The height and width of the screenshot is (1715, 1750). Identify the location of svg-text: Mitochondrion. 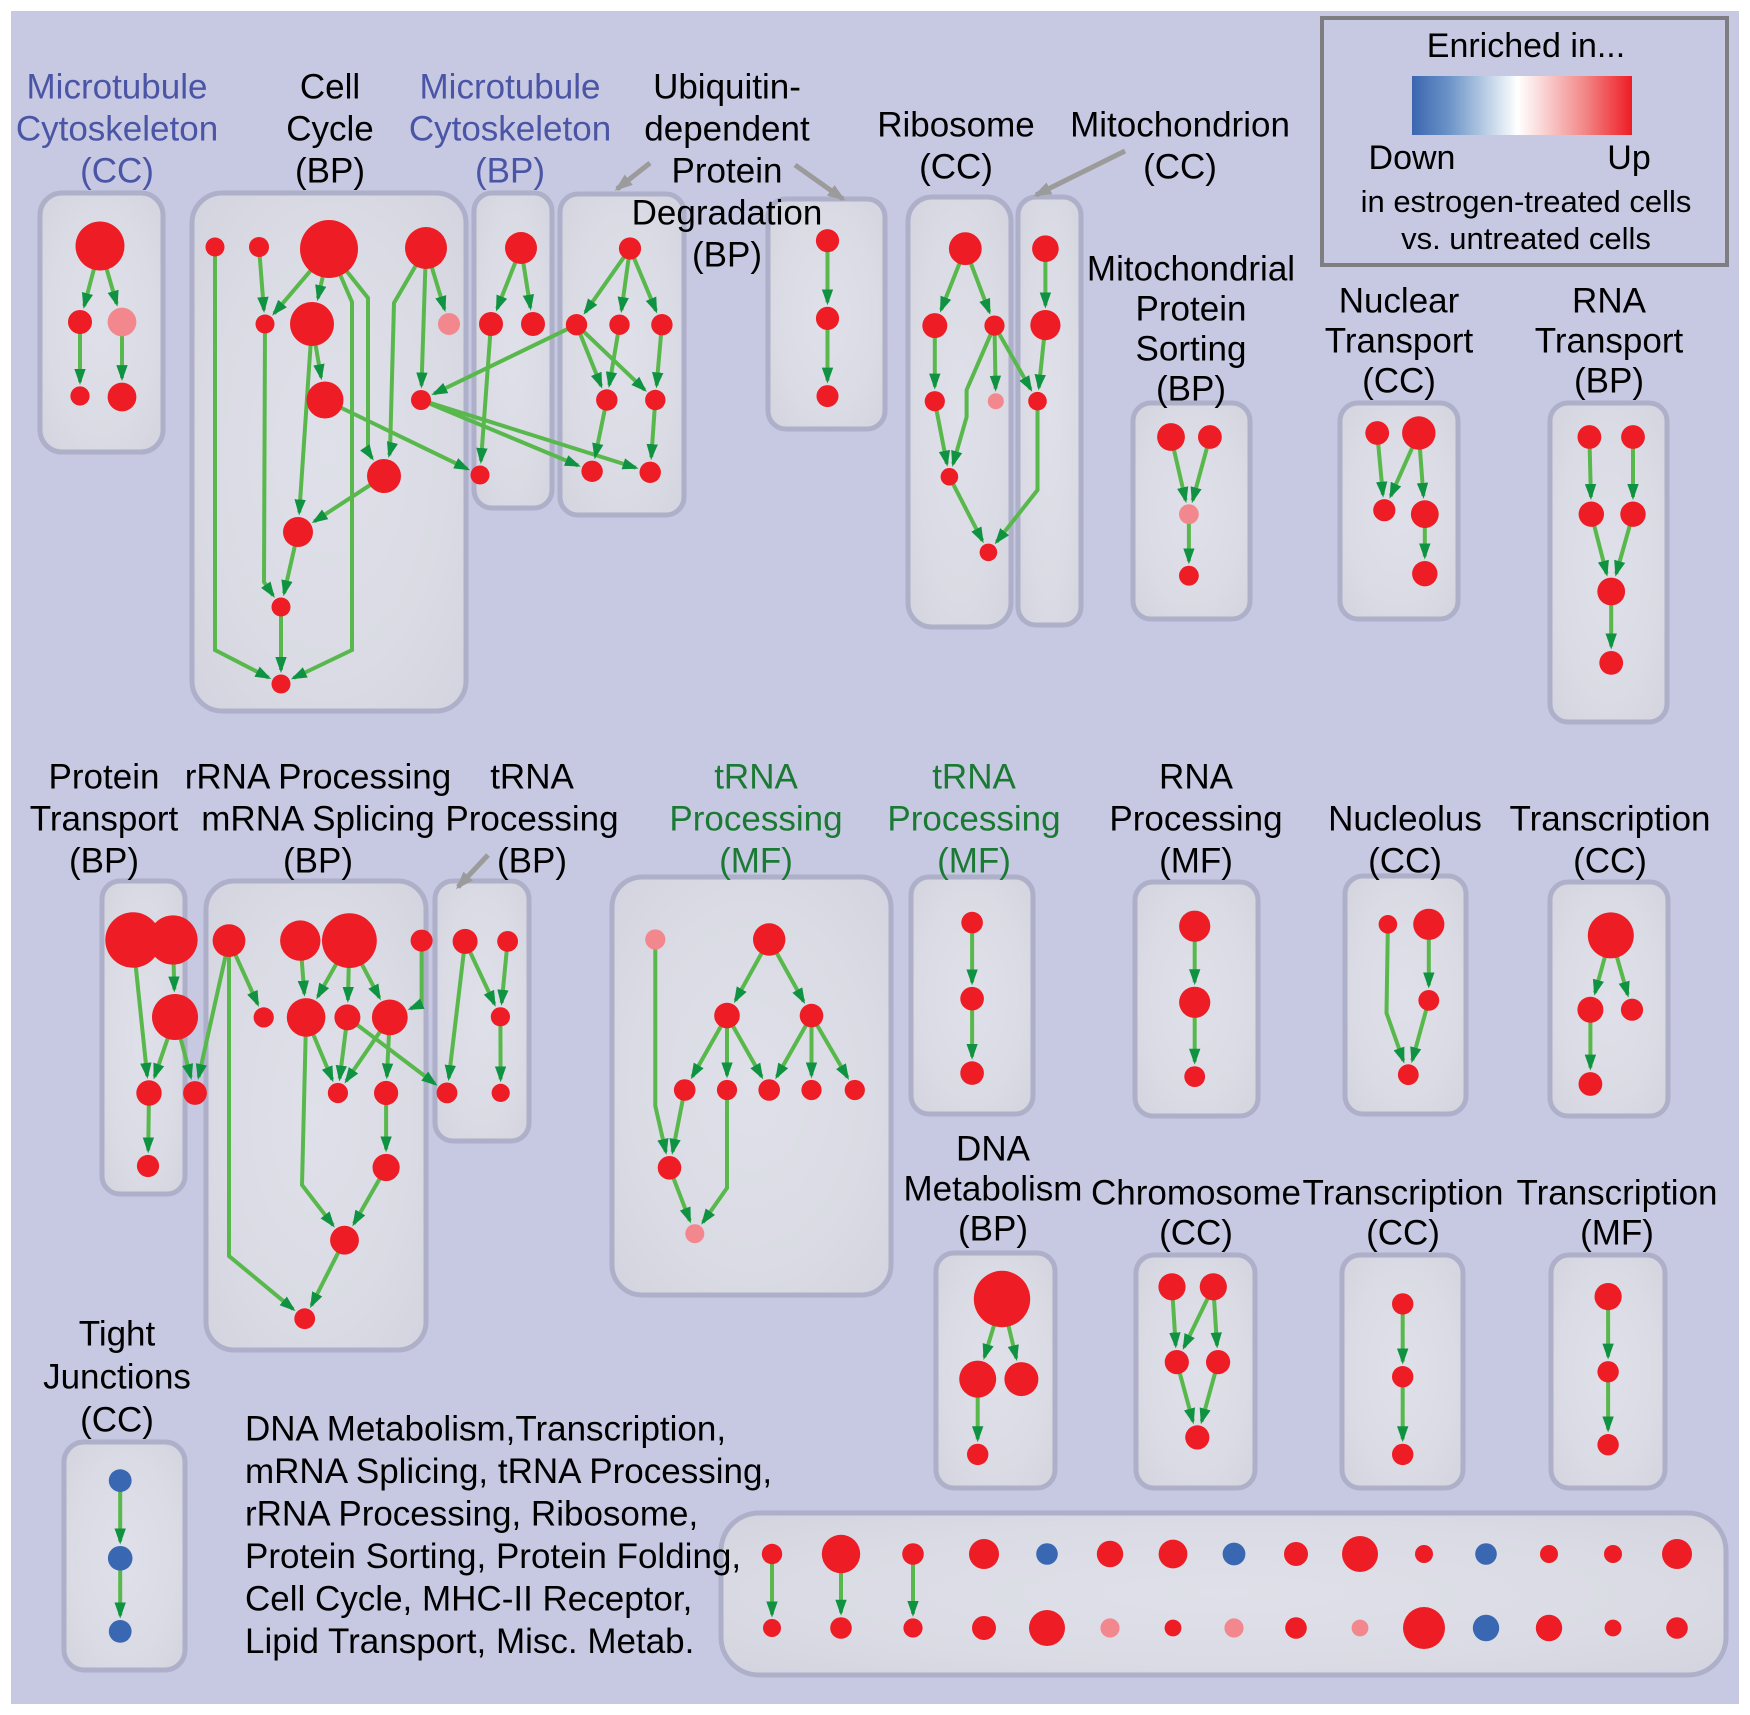
(1180, 124).